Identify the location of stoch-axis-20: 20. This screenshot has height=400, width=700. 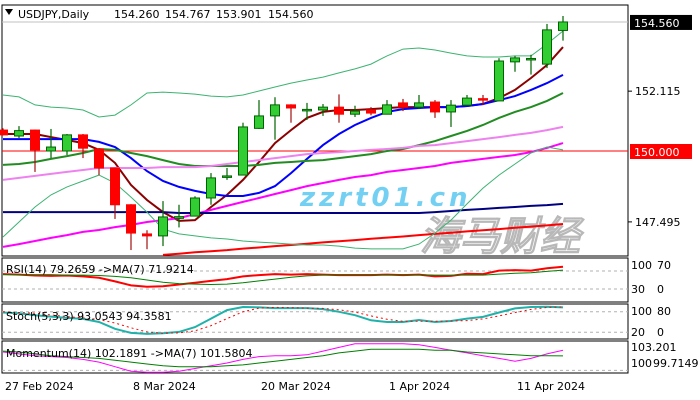
(638, 332).